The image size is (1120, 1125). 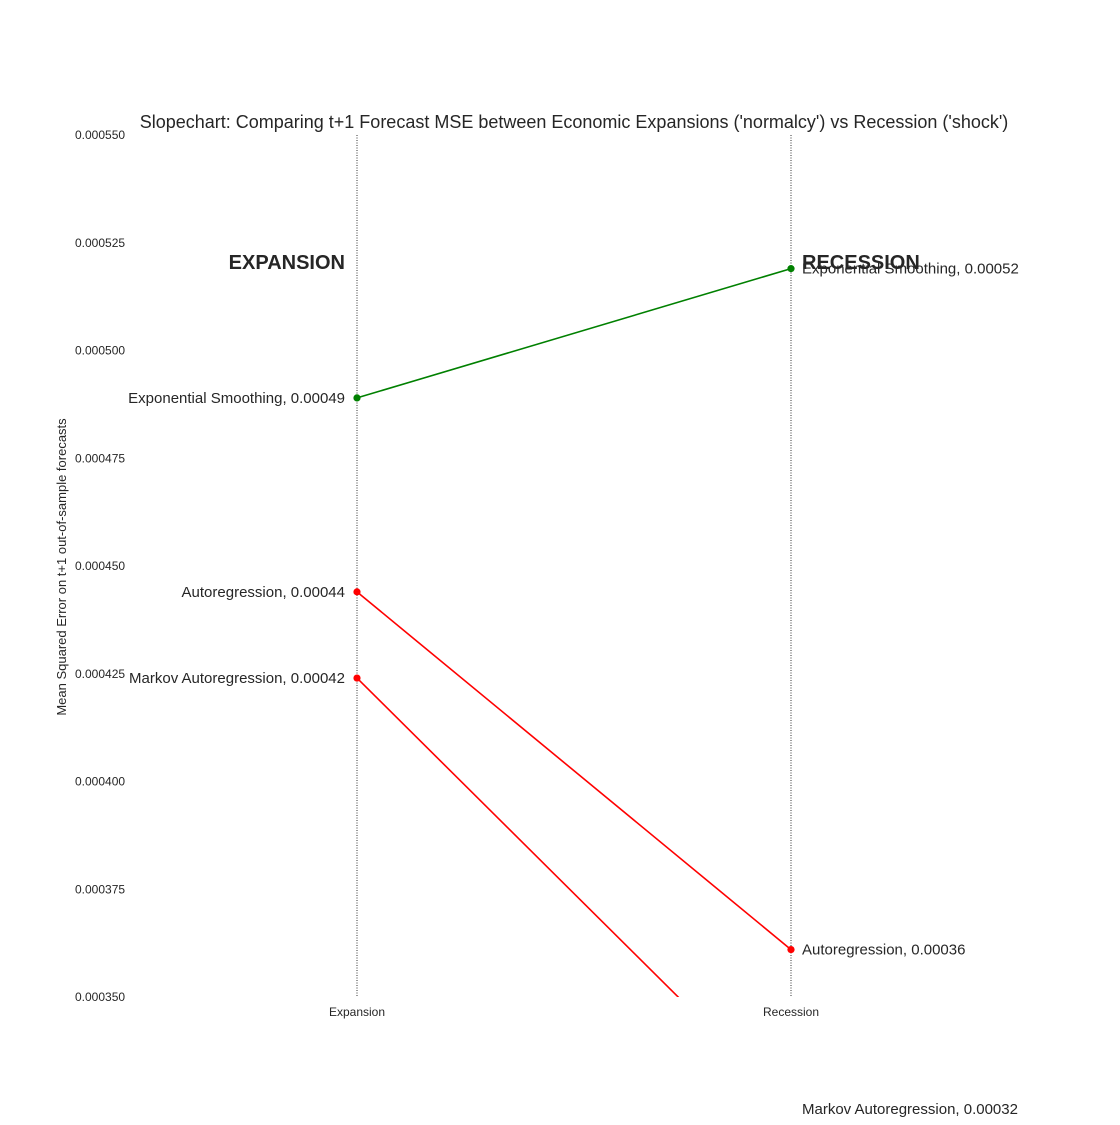 What do you see at coordinates (791, 1012) in the screenshot?
I see `x-tick-label: Recession` at bounding box center [791, 1012].